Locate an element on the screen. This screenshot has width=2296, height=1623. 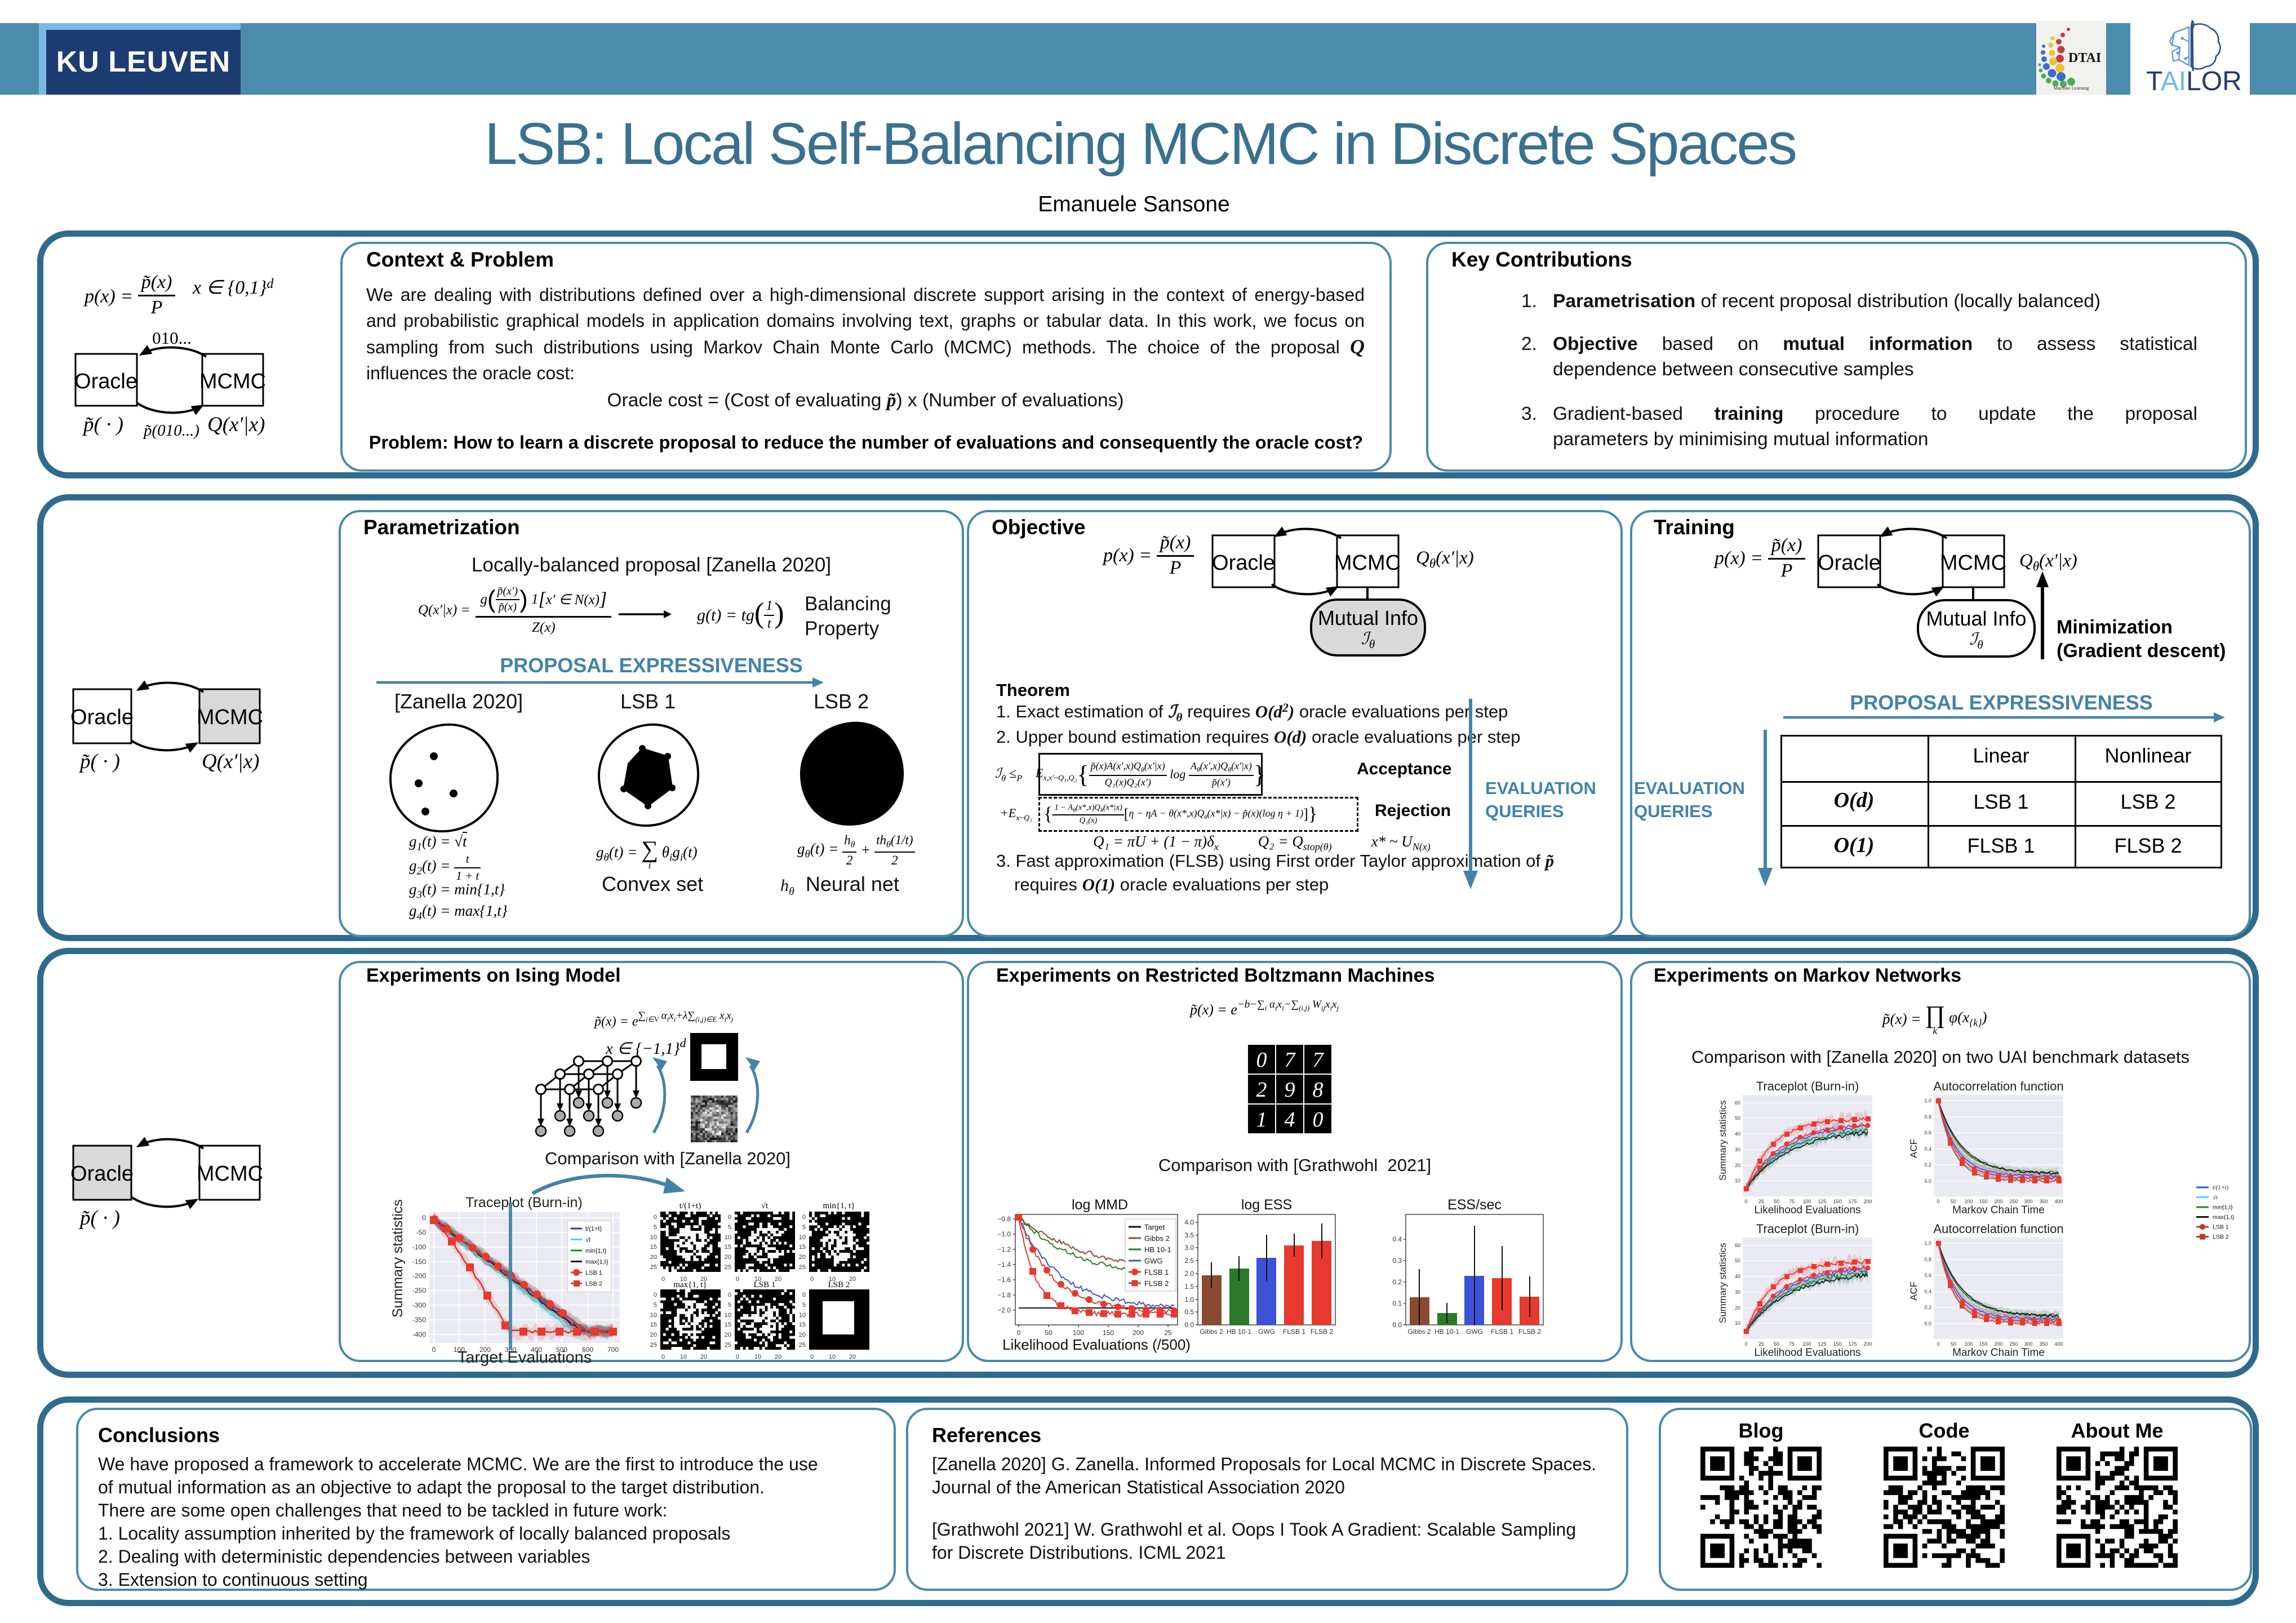
svg-text: FLSB 2 is located at coordinates (1322, 1332).